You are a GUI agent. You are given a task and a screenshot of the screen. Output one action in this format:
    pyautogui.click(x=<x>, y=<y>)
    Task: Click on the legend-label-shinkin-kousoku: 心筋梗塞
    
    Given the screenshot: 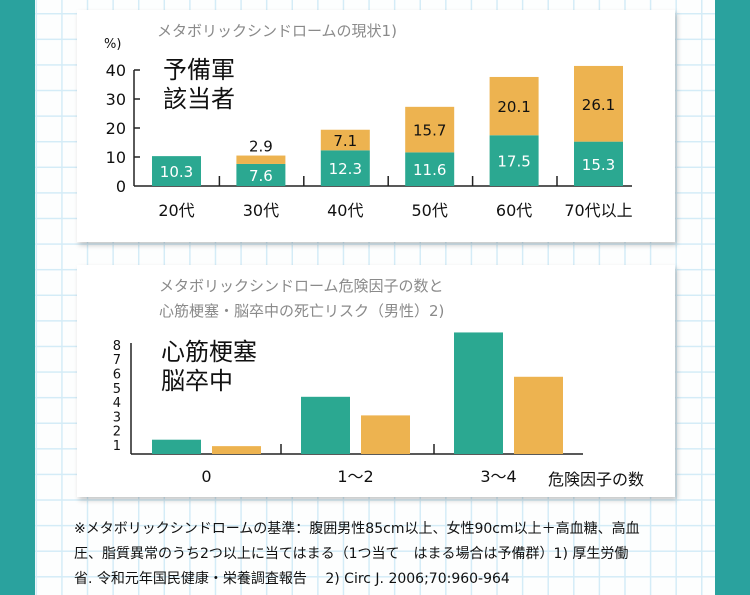 What is the action you would take?
    pyautogui.click(x=209, y=352)
    